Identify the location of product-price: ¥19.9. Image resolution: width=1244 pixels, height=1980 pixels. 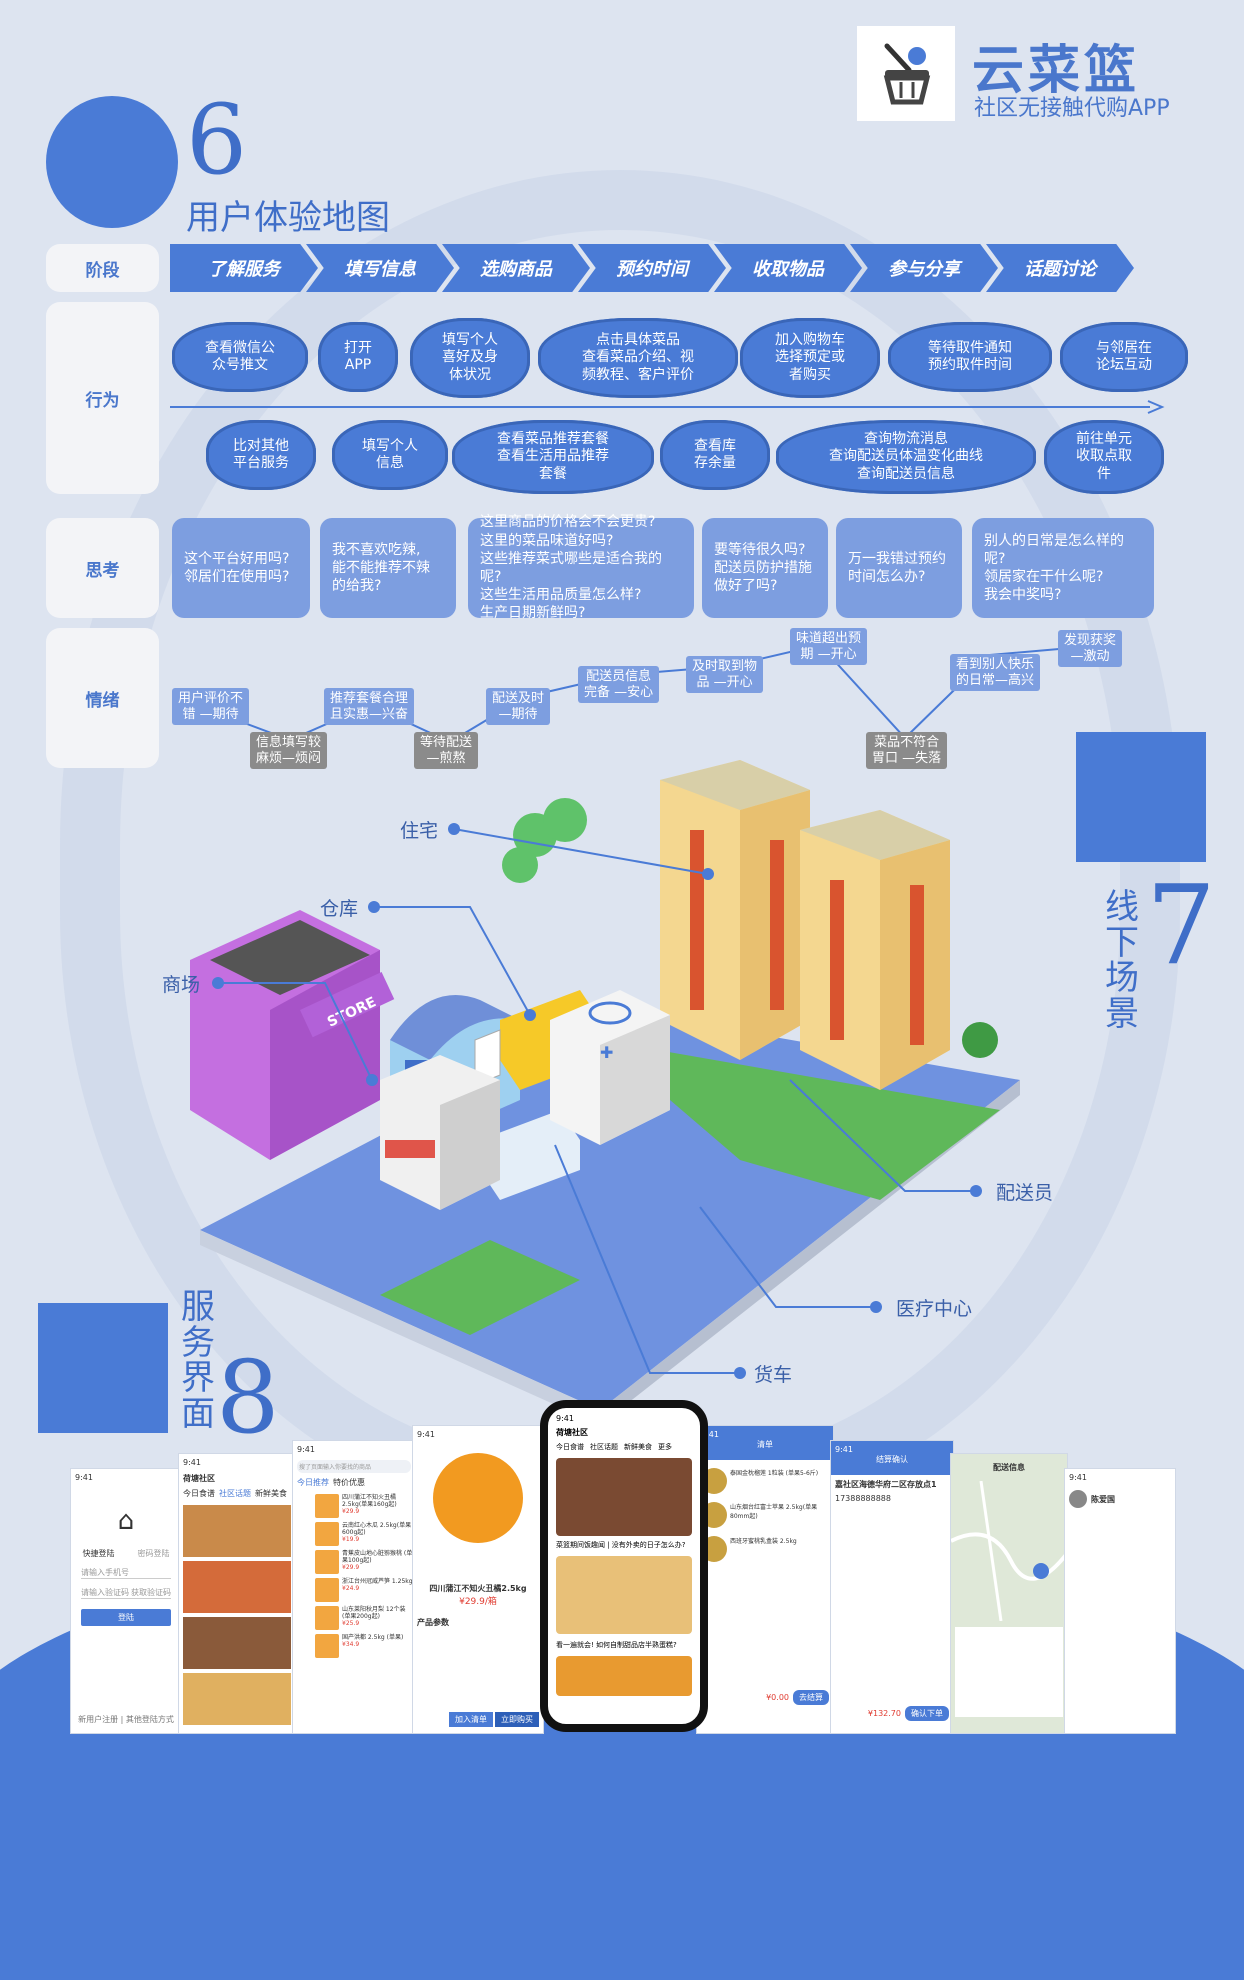
(351, 1540).